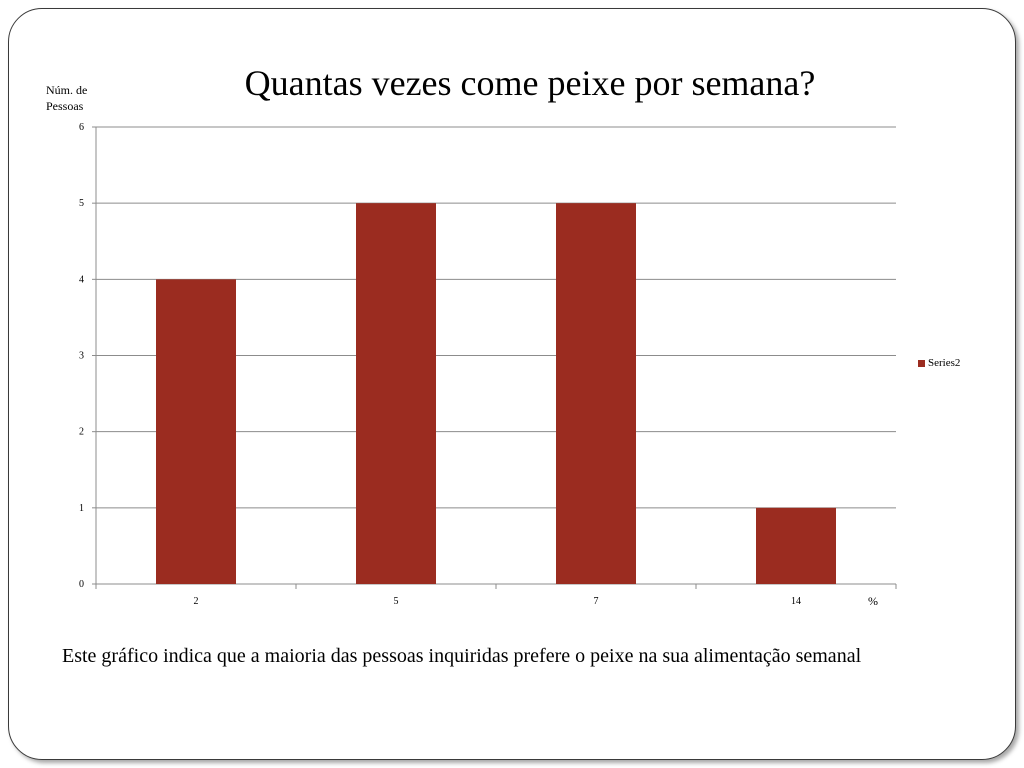  What do you see at coordinates (81, 584) in the screenshot?
I see `y-tick-label: 0` at bounding box center [81, 584].